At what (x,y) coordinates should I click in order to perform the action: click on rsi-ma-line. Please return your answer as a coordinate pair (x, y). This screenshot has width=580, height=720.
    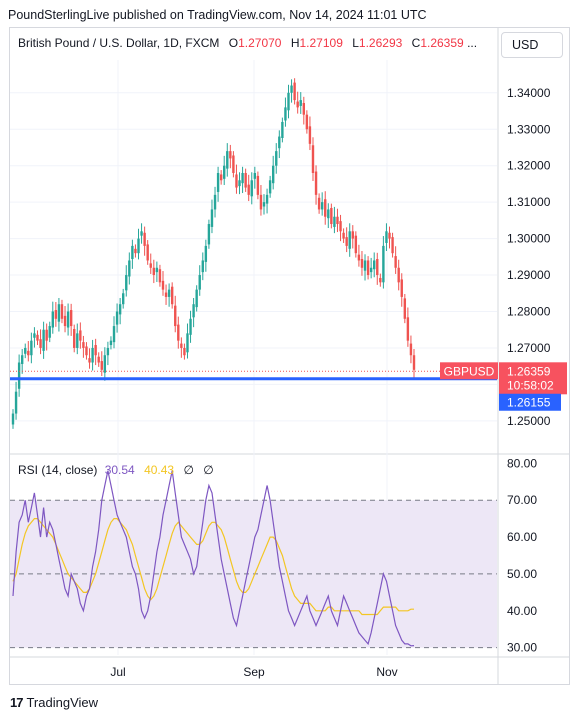
    Looking at the image, I should click on (213, 566).